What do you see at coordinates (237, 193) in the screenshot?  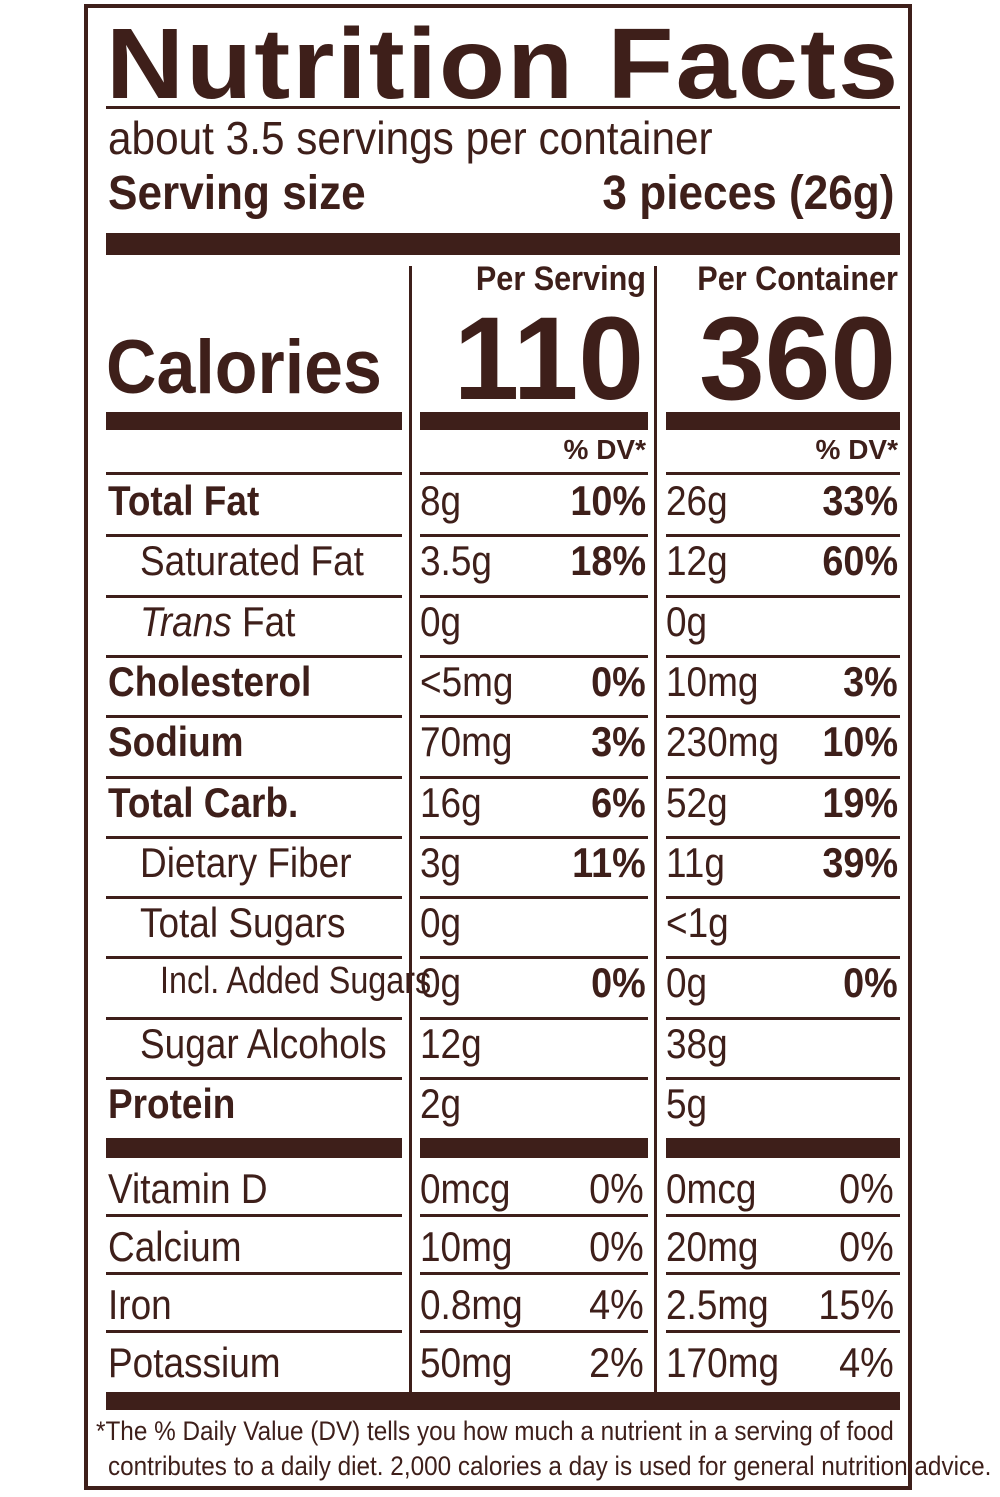 I see `serving-size-label: Serving size` at bounding box center [237, 193].